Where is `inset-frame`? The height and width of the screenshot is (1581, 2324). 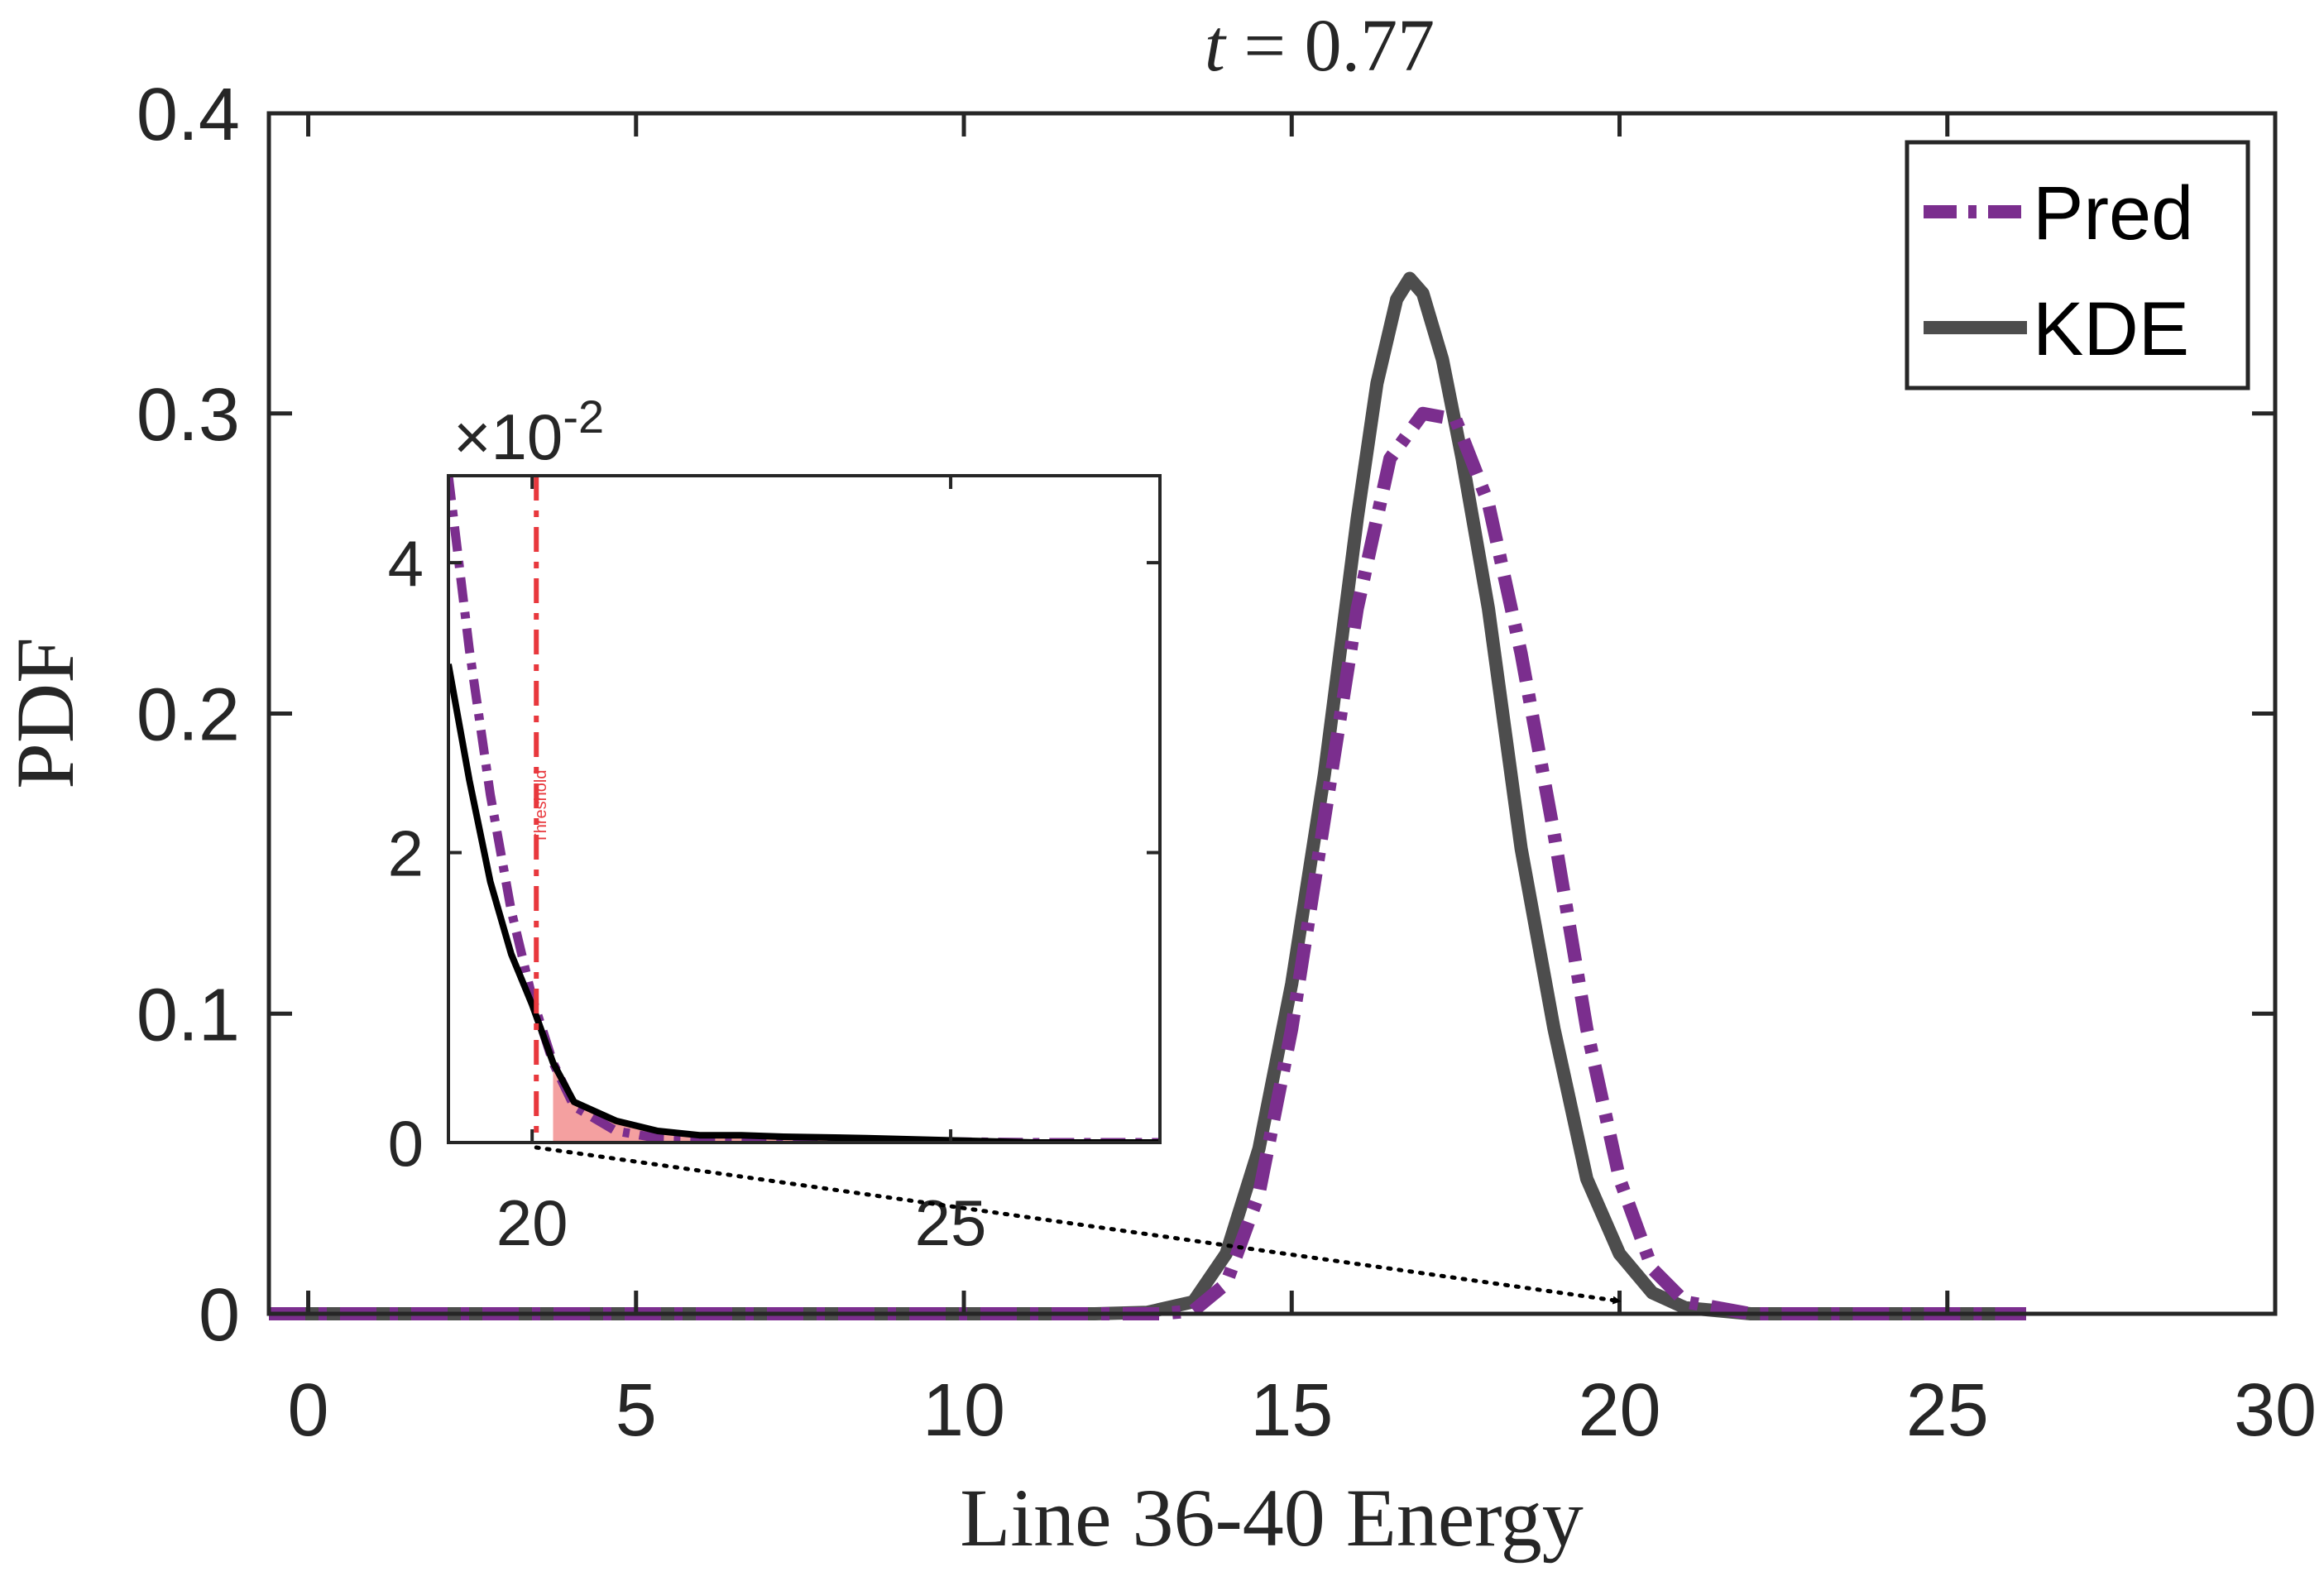 inset-frame is located at coordinates (804, 809).